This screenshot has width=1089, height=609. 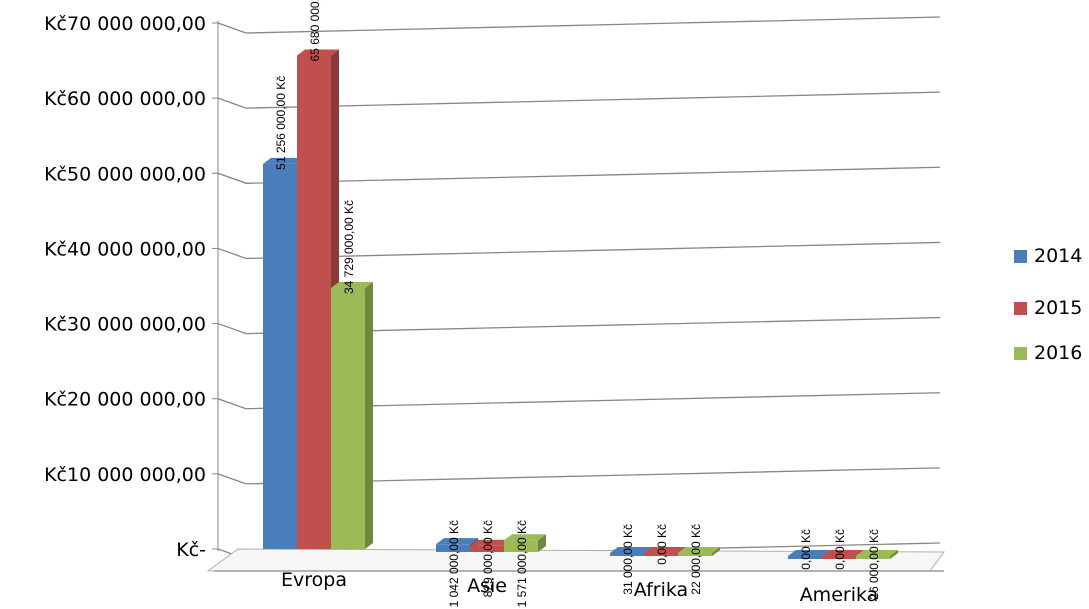 I want to click on data-label: 829 000,00 Kč, so click(x=488, y=558).